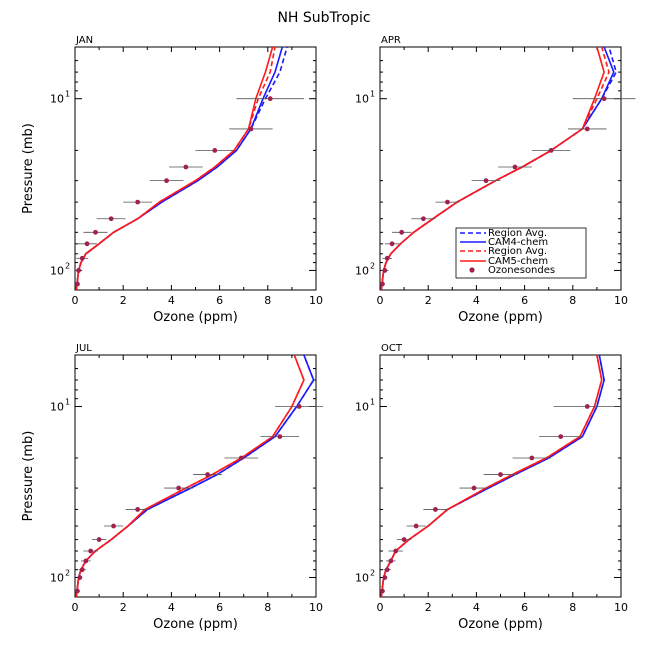 This screenshot has height=648, width=648. Describe the element at coordinates (521, 270) in the screenshot. I see `legend-entry: Ozonesondes` at that location.